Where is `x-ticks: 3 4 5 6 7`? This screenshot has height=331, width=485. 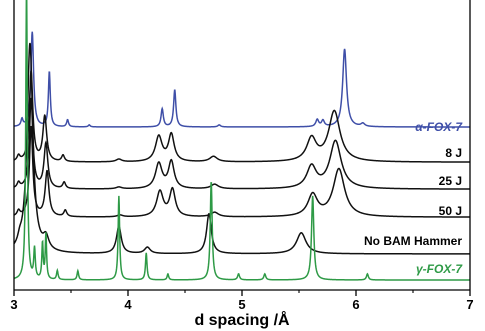 x-ticks: 3 4 5 6 7 is located at coordinates (242, 301).